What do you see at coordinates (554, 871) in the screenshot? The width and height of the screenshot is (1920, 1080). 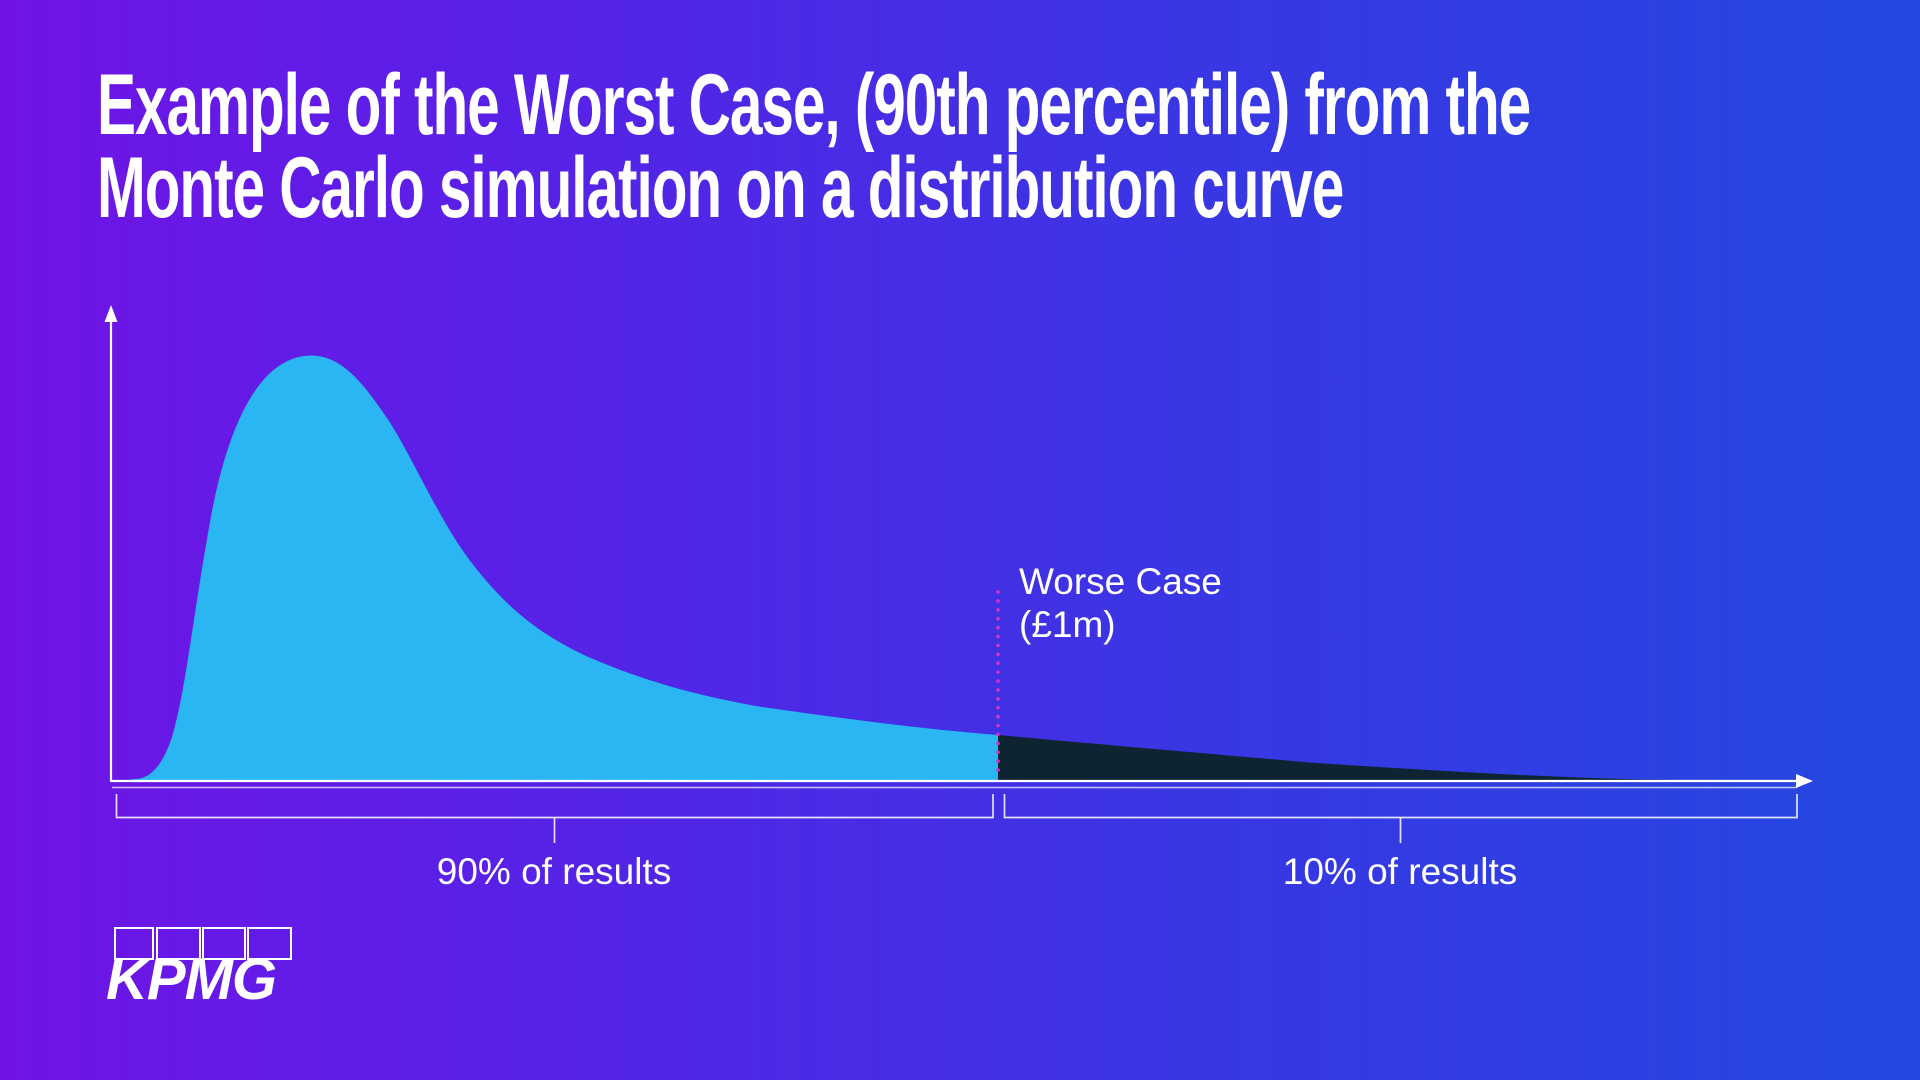 I see `left-bracket-label: 90% of results` at bounding box center [554, 871].